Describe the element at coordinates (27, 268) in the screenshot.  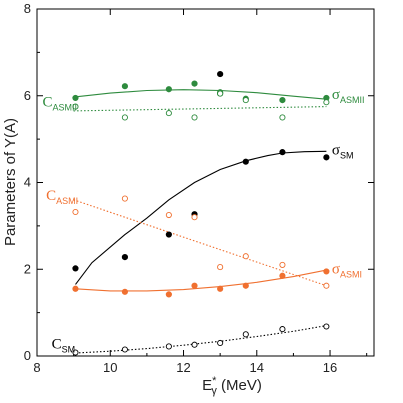
I see `y-tick-label: 2` at that location.